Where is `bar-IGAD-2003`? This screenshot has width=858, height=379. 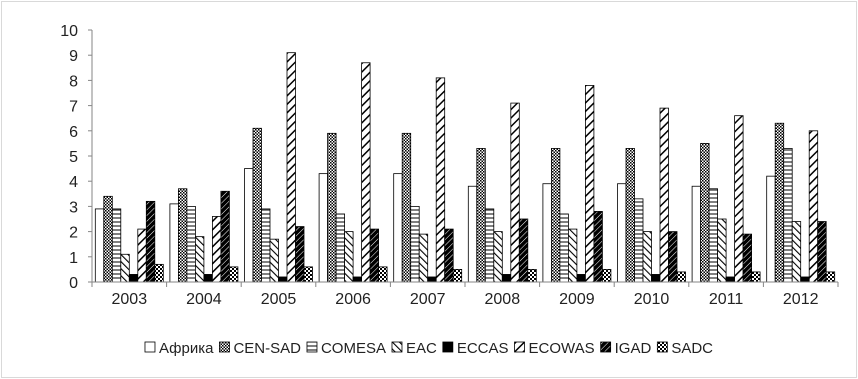 bar-IGAD-2003 is located at coordinates (150, 241).